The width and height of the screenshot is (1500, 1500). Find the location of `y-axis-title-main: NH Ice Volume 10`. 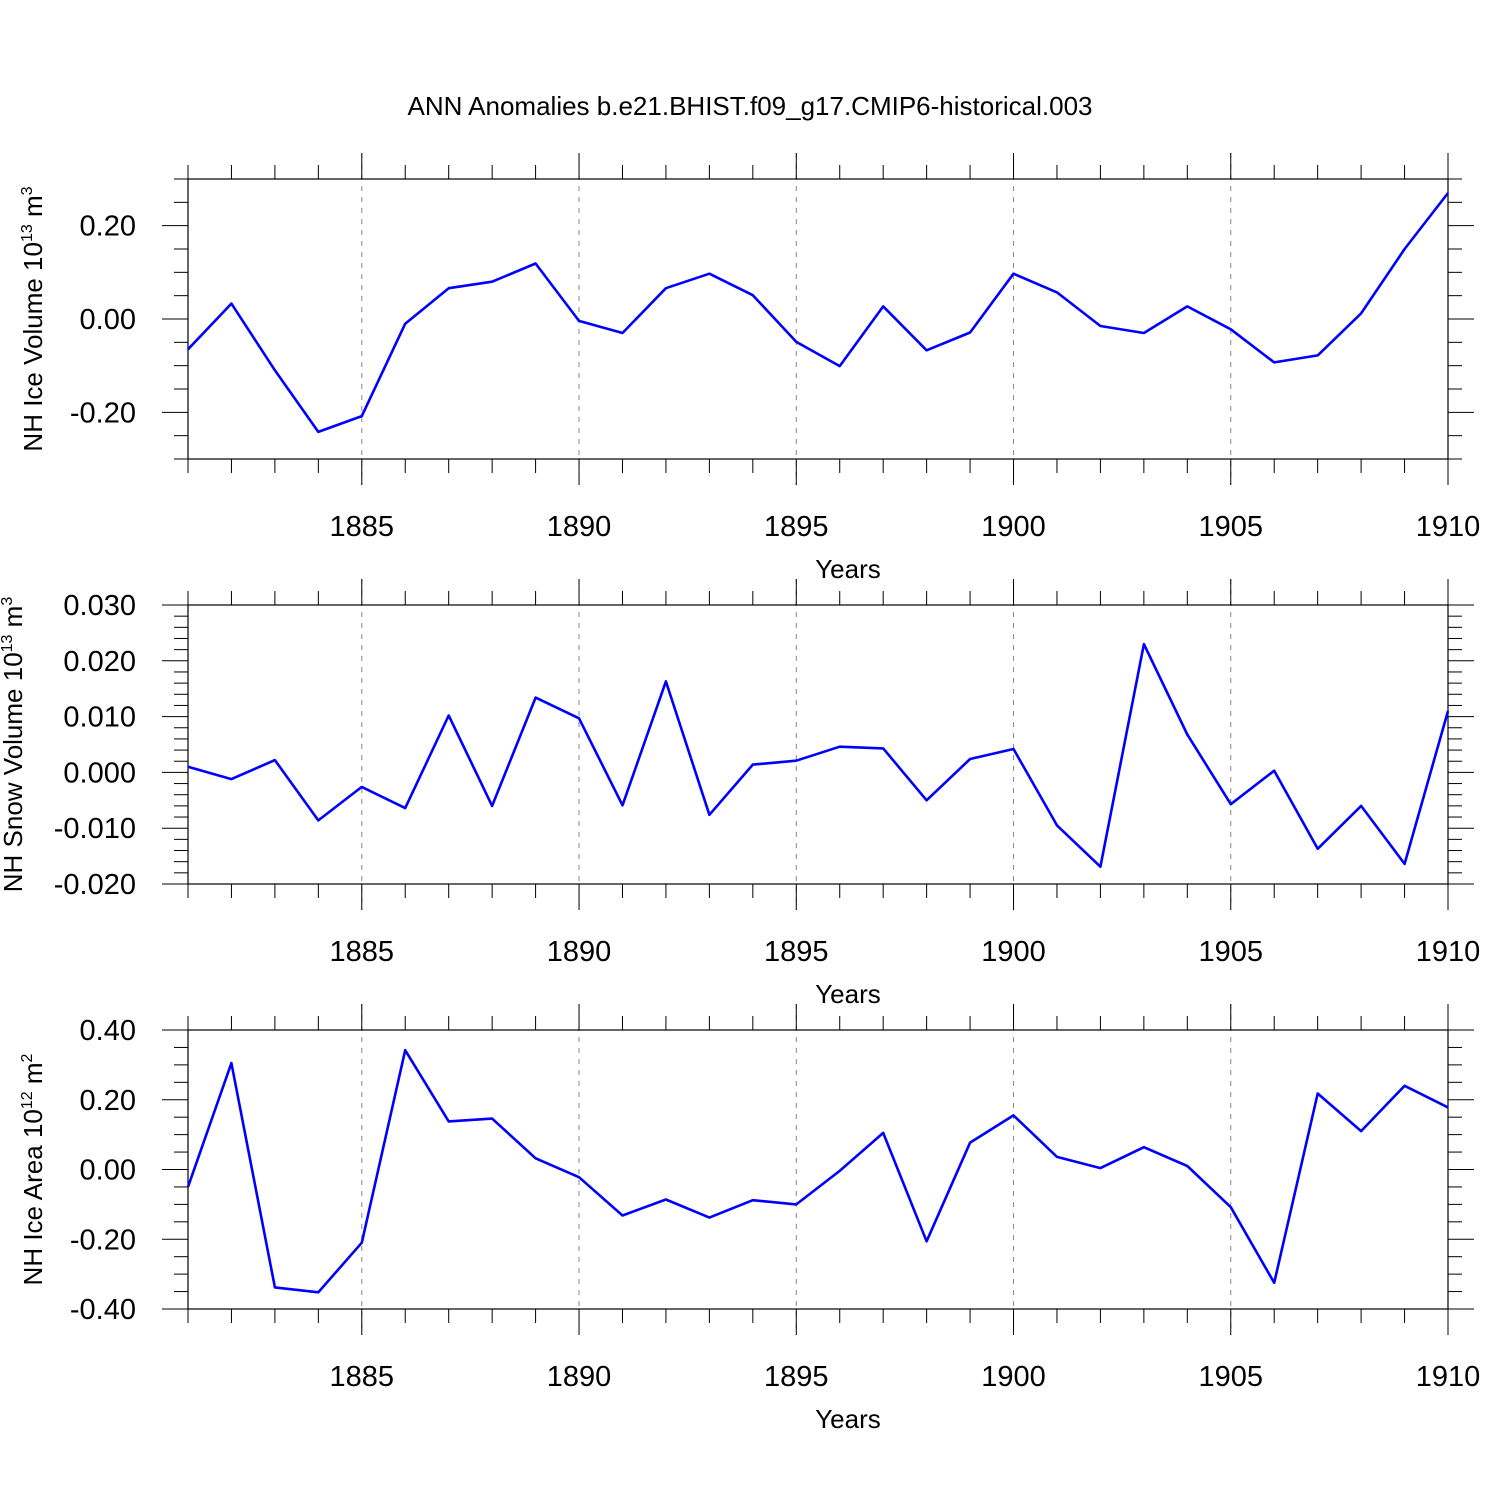

y-axis-title-main: NH Ice Volume 10 is located at coordinates (33, 347).